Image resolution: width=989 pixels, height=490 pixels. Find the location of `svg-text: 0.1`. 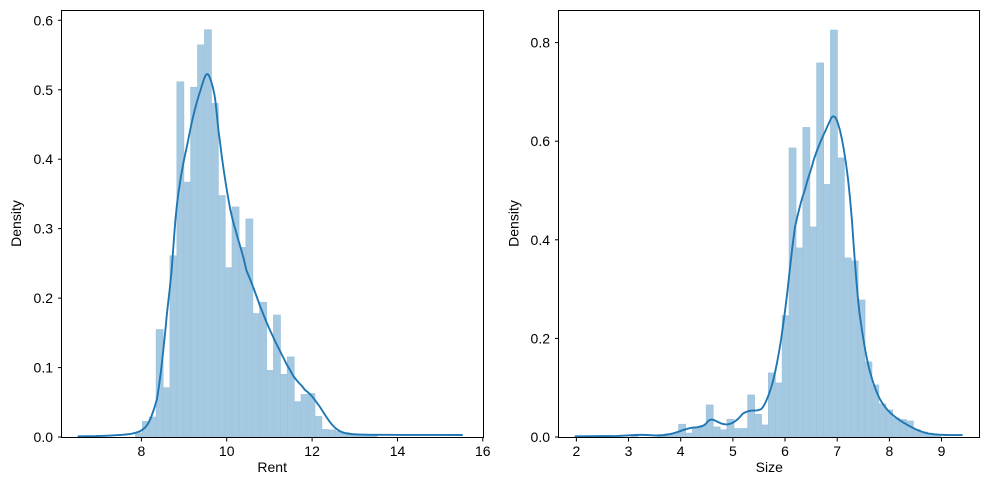

svg-text: 0.1 is located at coordinates (44, 368).